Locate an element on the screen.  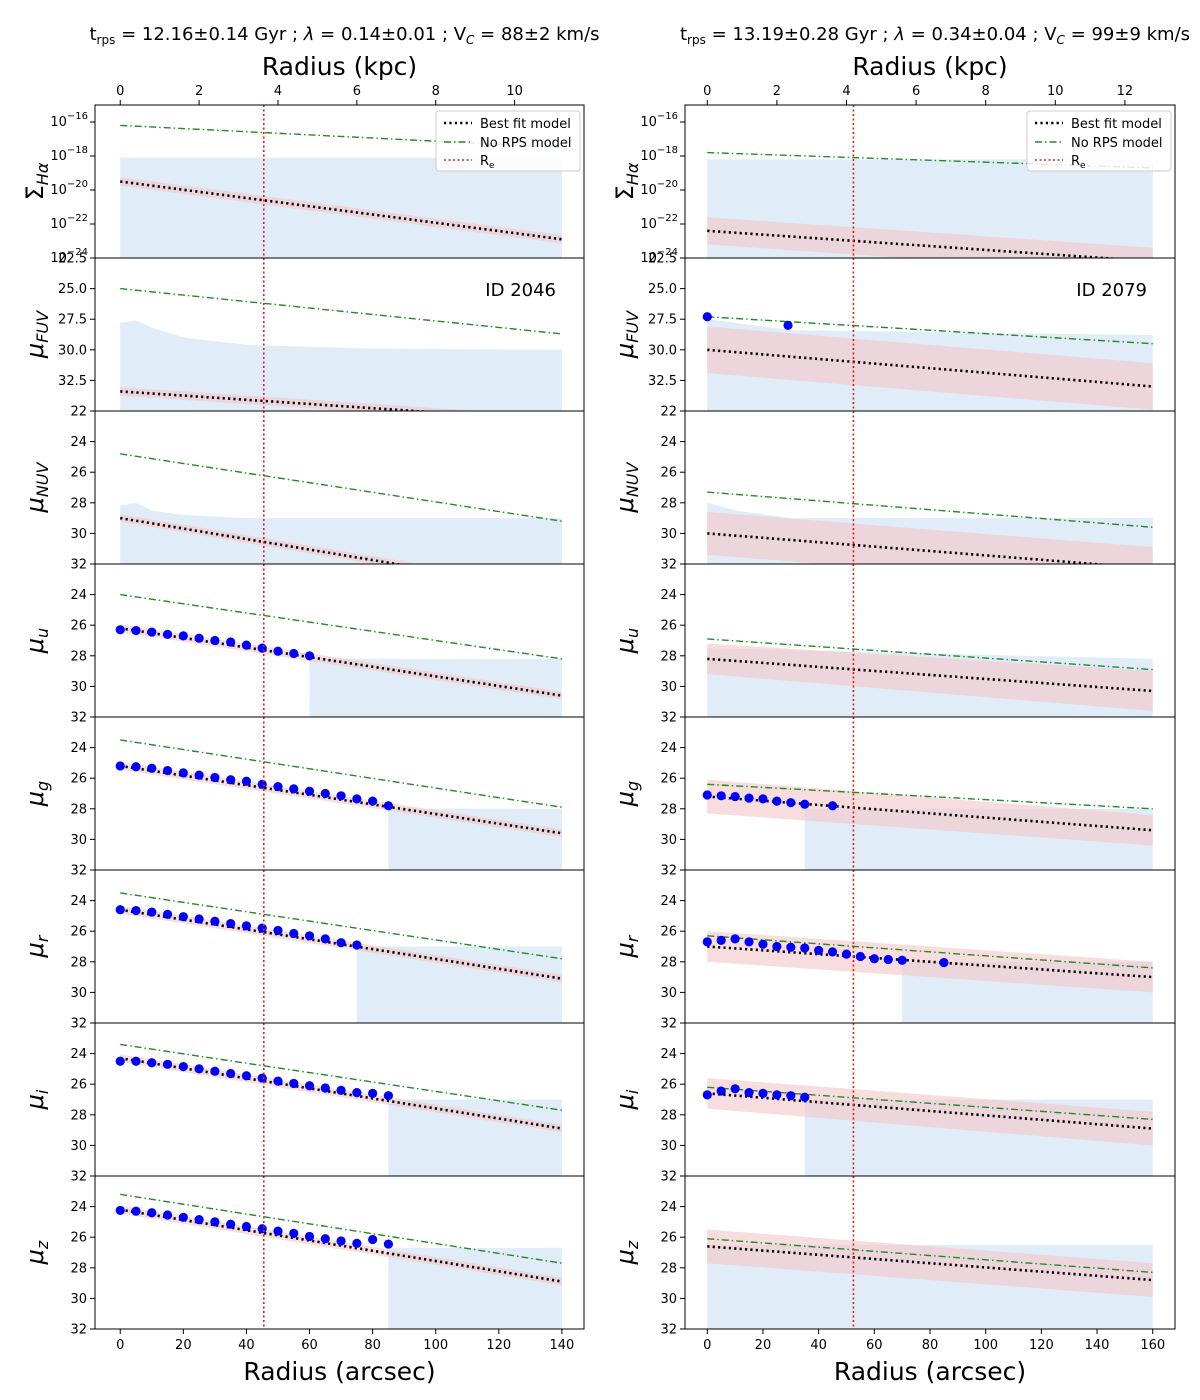
panel-g: 24 26 28 30 32 μg is located at coordinates (303, 797).